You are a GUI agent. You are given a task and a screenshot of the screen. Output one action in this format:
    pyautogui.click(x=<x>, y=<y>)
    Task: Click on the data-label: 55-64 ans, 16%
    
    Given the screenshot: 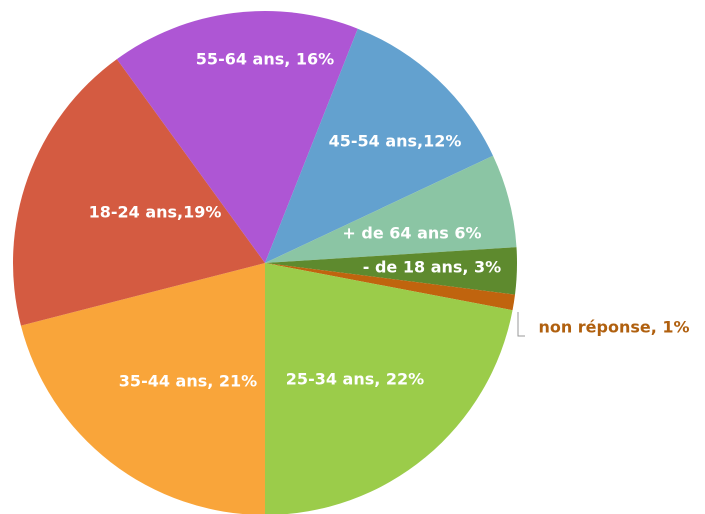 What is the action you would take?
    pyautogui.click(x=265, y=59)
    